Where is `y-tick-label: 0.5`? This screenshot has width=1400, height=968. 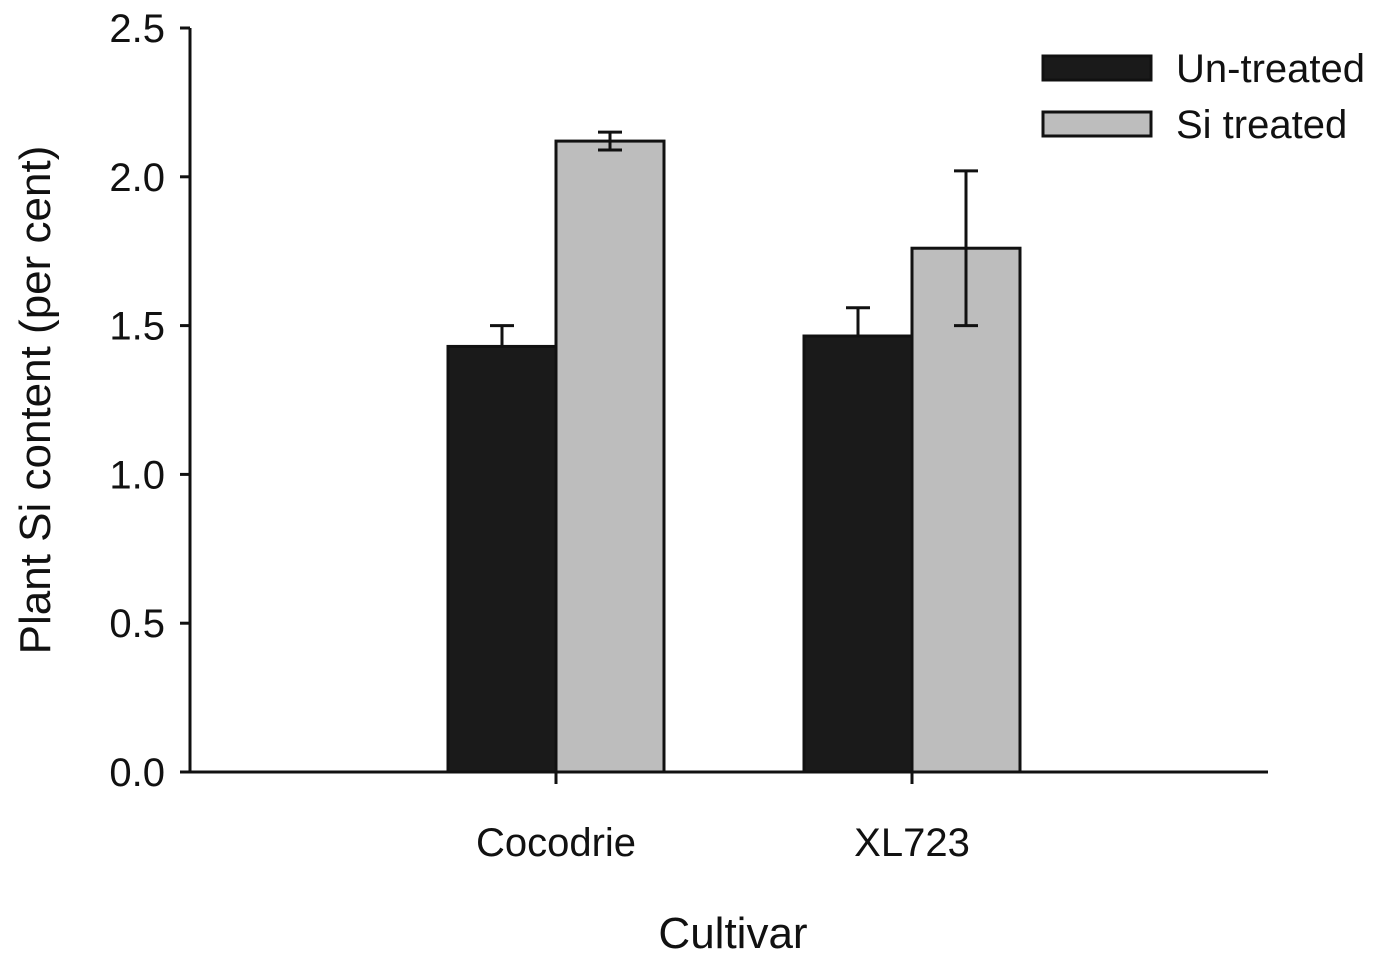
y-tick-label: 0.5 is located at coordinates (137, 624).